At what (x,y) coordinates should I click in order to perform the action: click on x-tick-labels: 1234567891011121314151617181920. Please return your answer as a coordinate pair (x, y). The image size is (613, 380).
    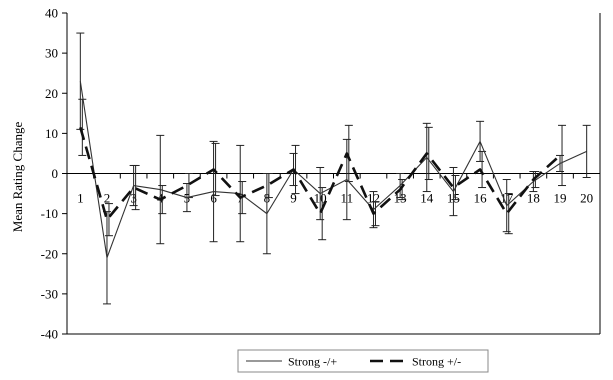
    Looking at the image, I should click on (333, 189).